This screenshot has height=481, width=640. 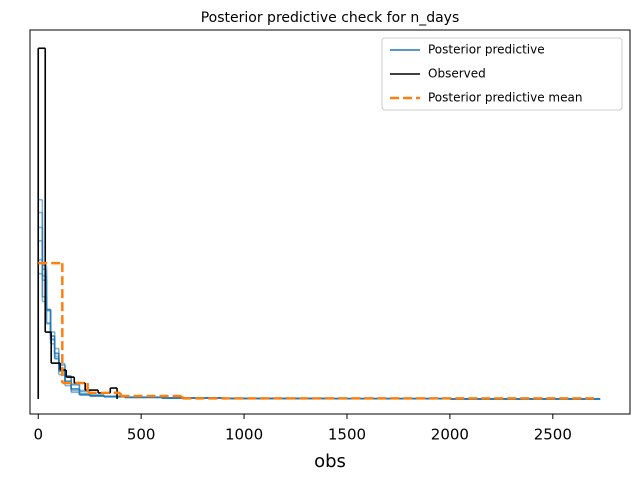 I want to click on x-tick-label: 2000, so click(x=450, y=435).